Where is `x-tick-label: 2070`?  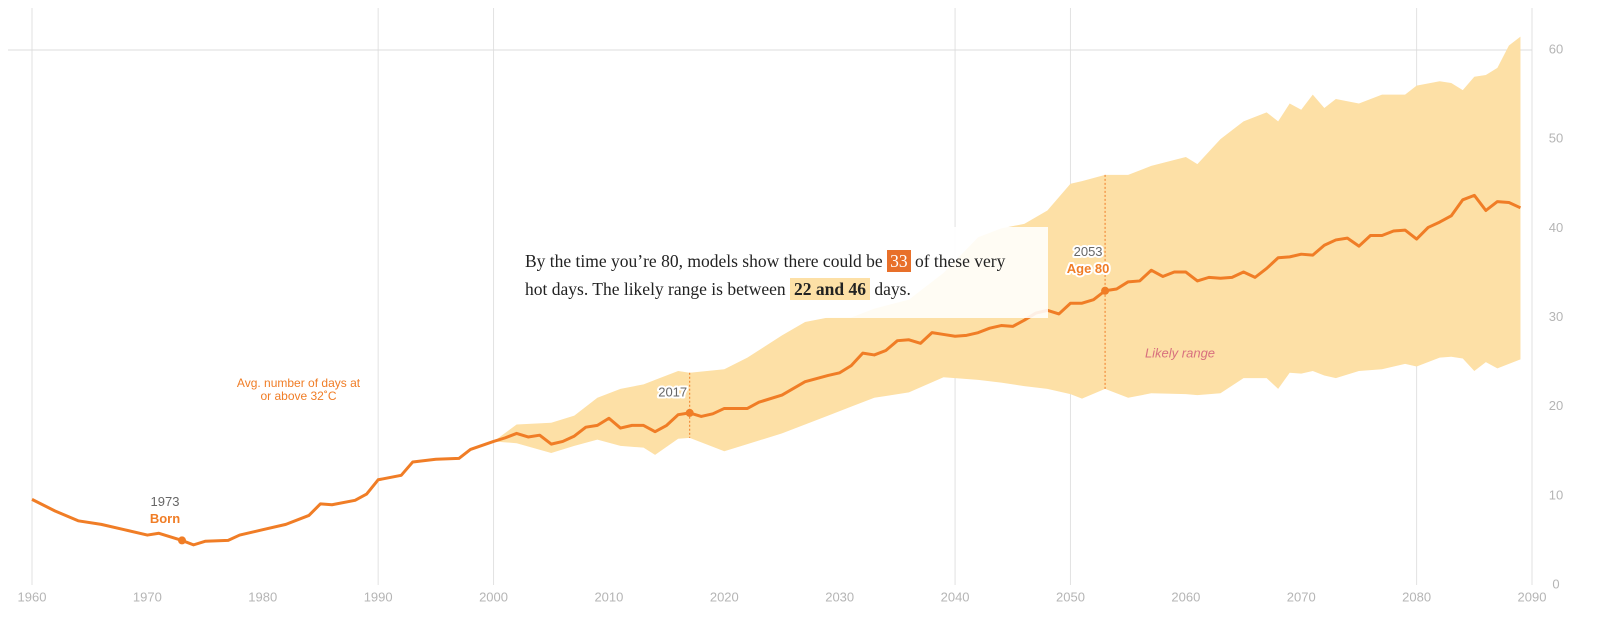 x-tick-label: 2070 is located at coordinates (1301, 596).